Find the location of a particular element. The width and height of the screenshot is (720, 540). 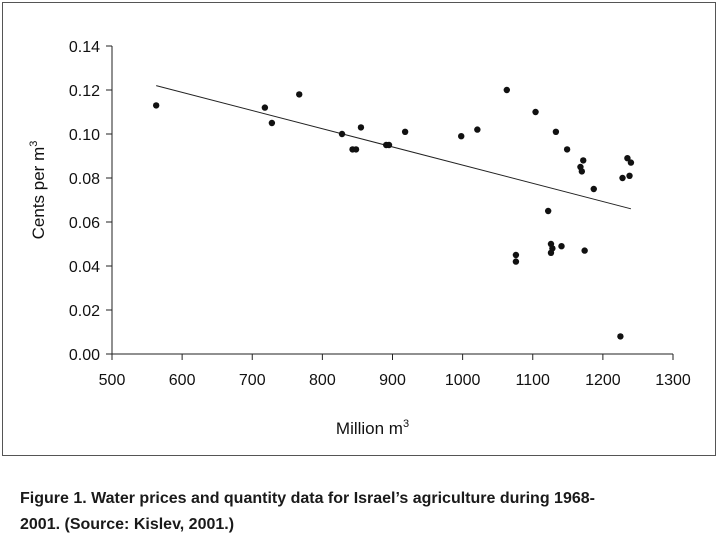

x-tick-label: 1200 is located at coordinates (603, 380).